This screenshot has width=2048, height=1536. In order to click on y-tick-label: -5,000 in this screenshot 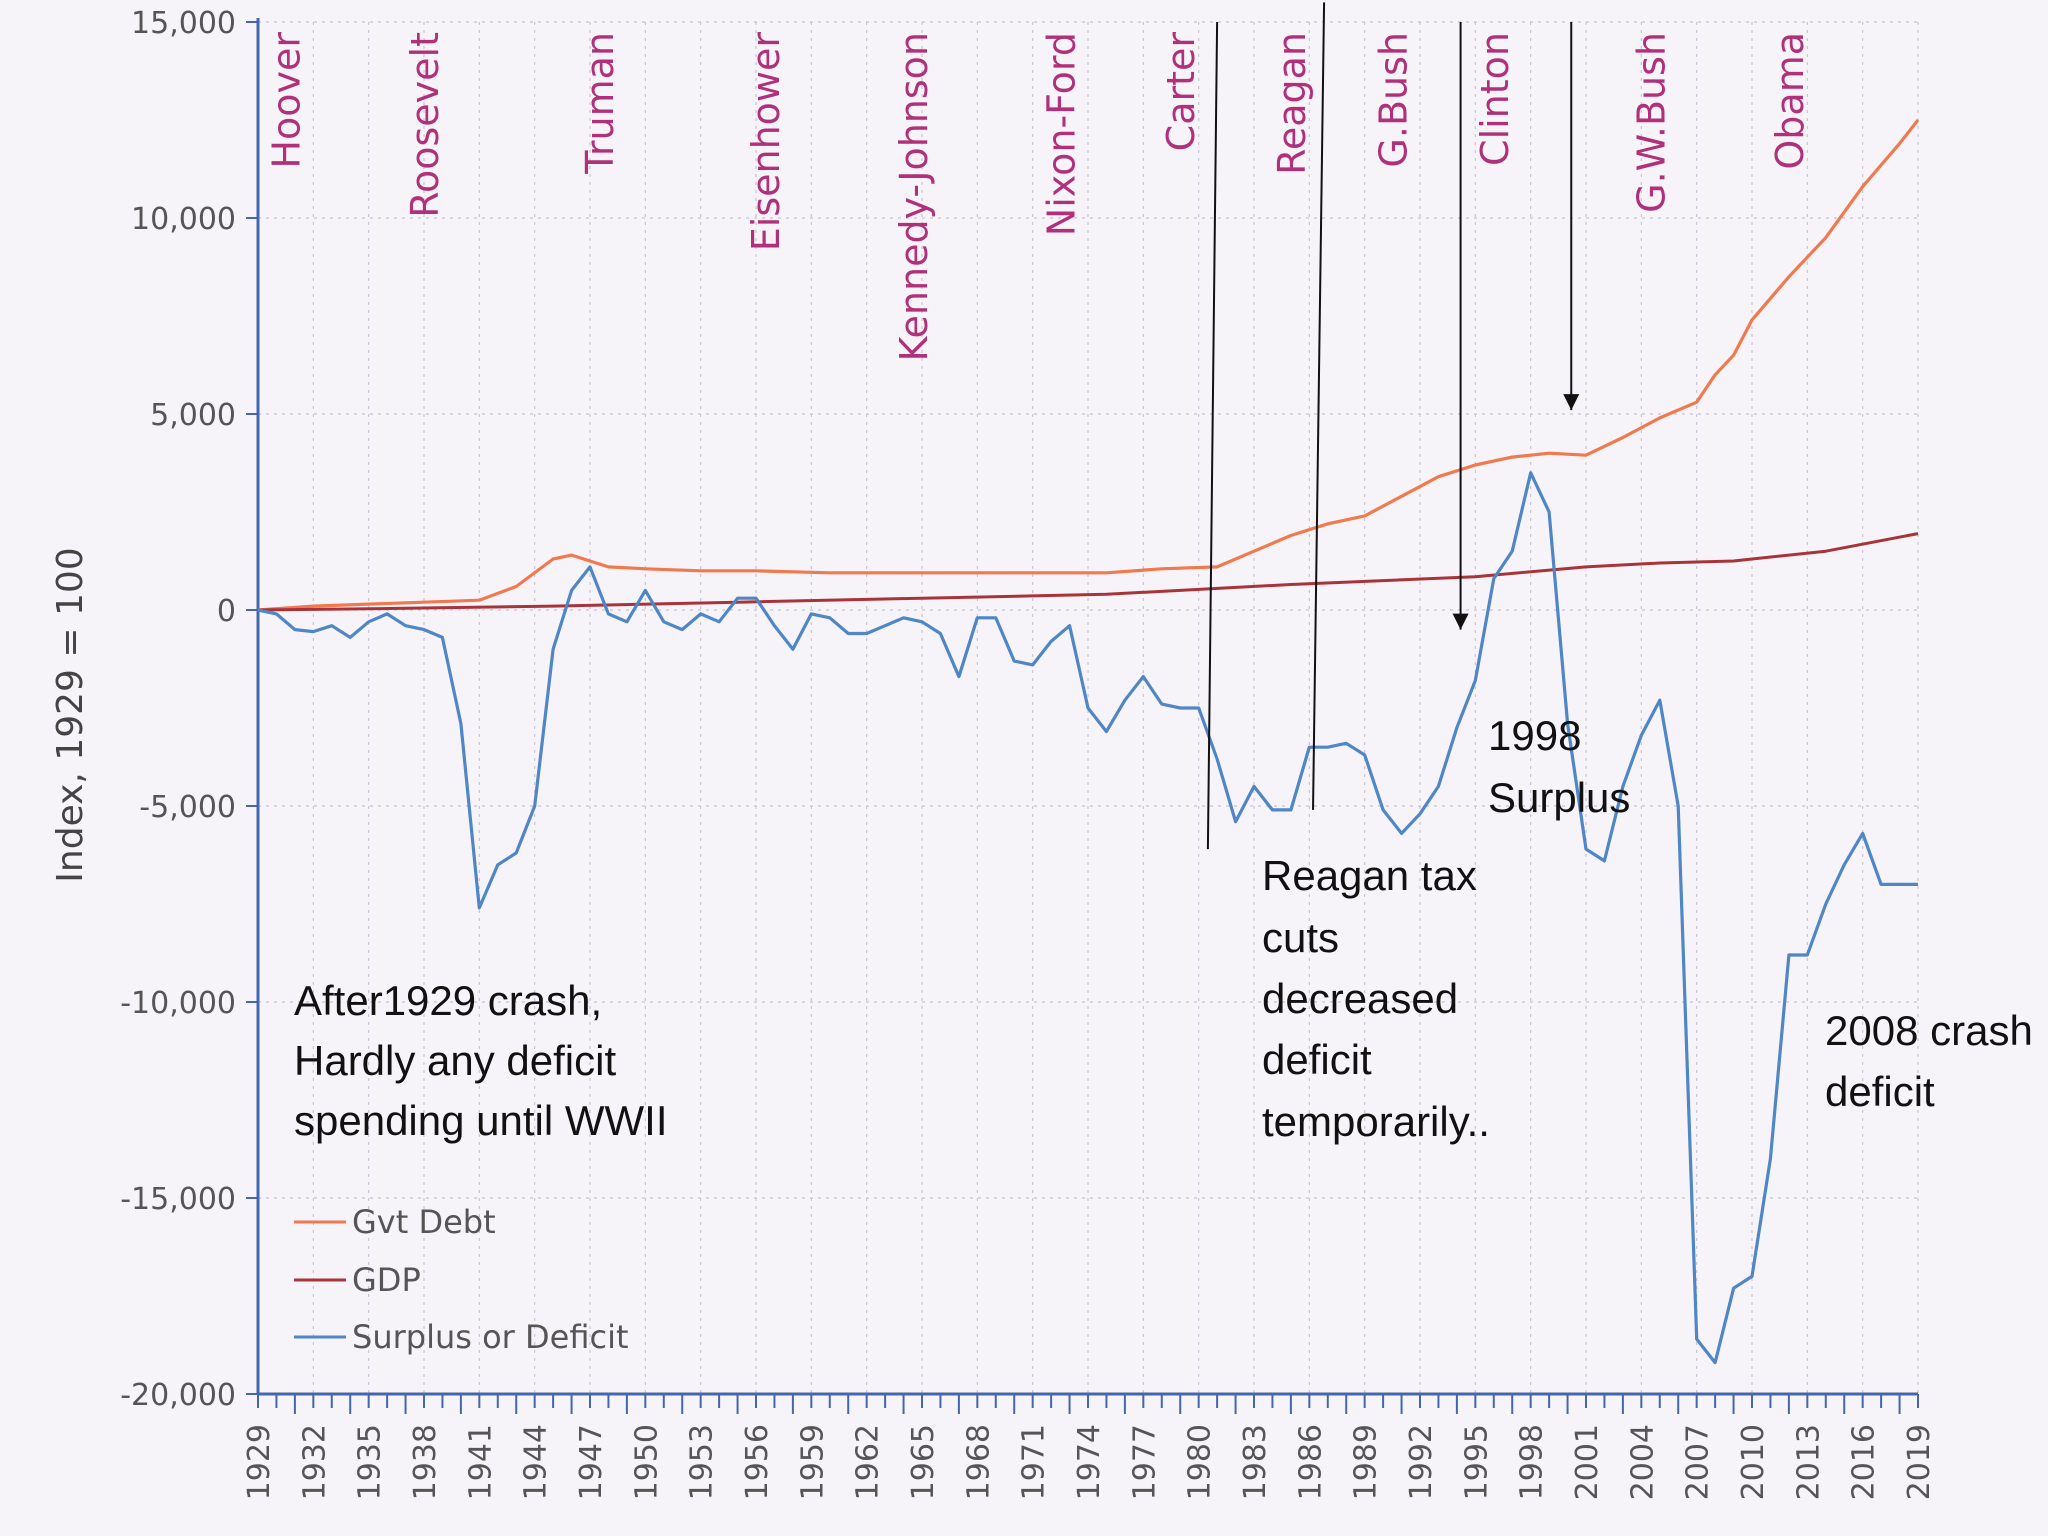, I will do `click(187, 807)`.